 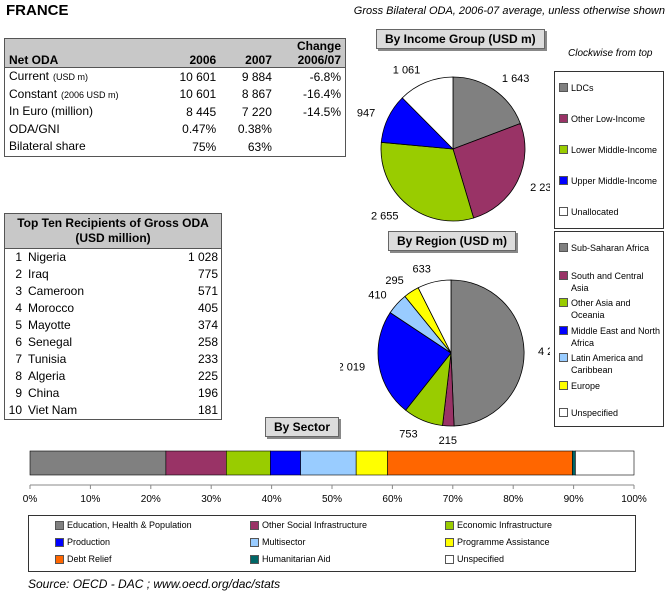 What do you see at coordinates (634, 499) in the screenshot?
I see `sector-tick-label: 100%` at bounding box center [634, 499].